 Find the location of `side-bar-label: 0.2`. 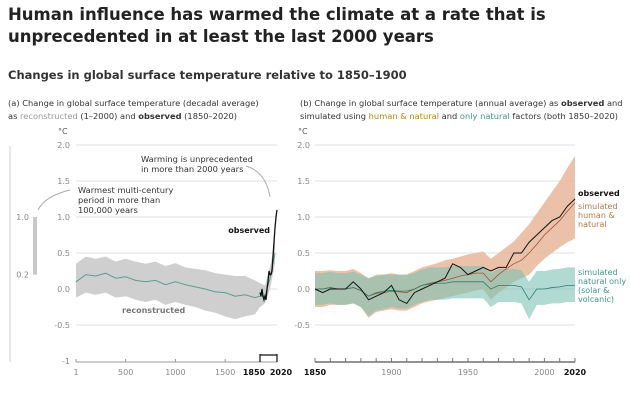

side-bar-label: 0.2 is located at coordinates (22, 275).